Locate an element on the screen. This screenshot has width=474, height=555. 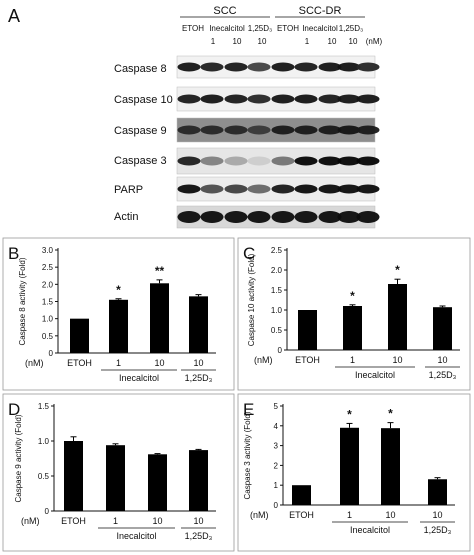
blot-row-label: Caspase 10 is located at coordinates (143, 100).